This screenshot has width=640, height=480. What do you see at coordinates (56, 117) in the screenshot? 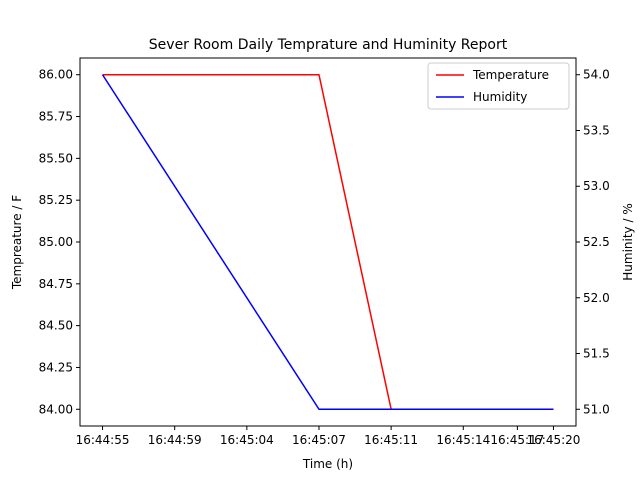
I see `y-tick-label-left: 85.75` at bounding box center [56, 117].